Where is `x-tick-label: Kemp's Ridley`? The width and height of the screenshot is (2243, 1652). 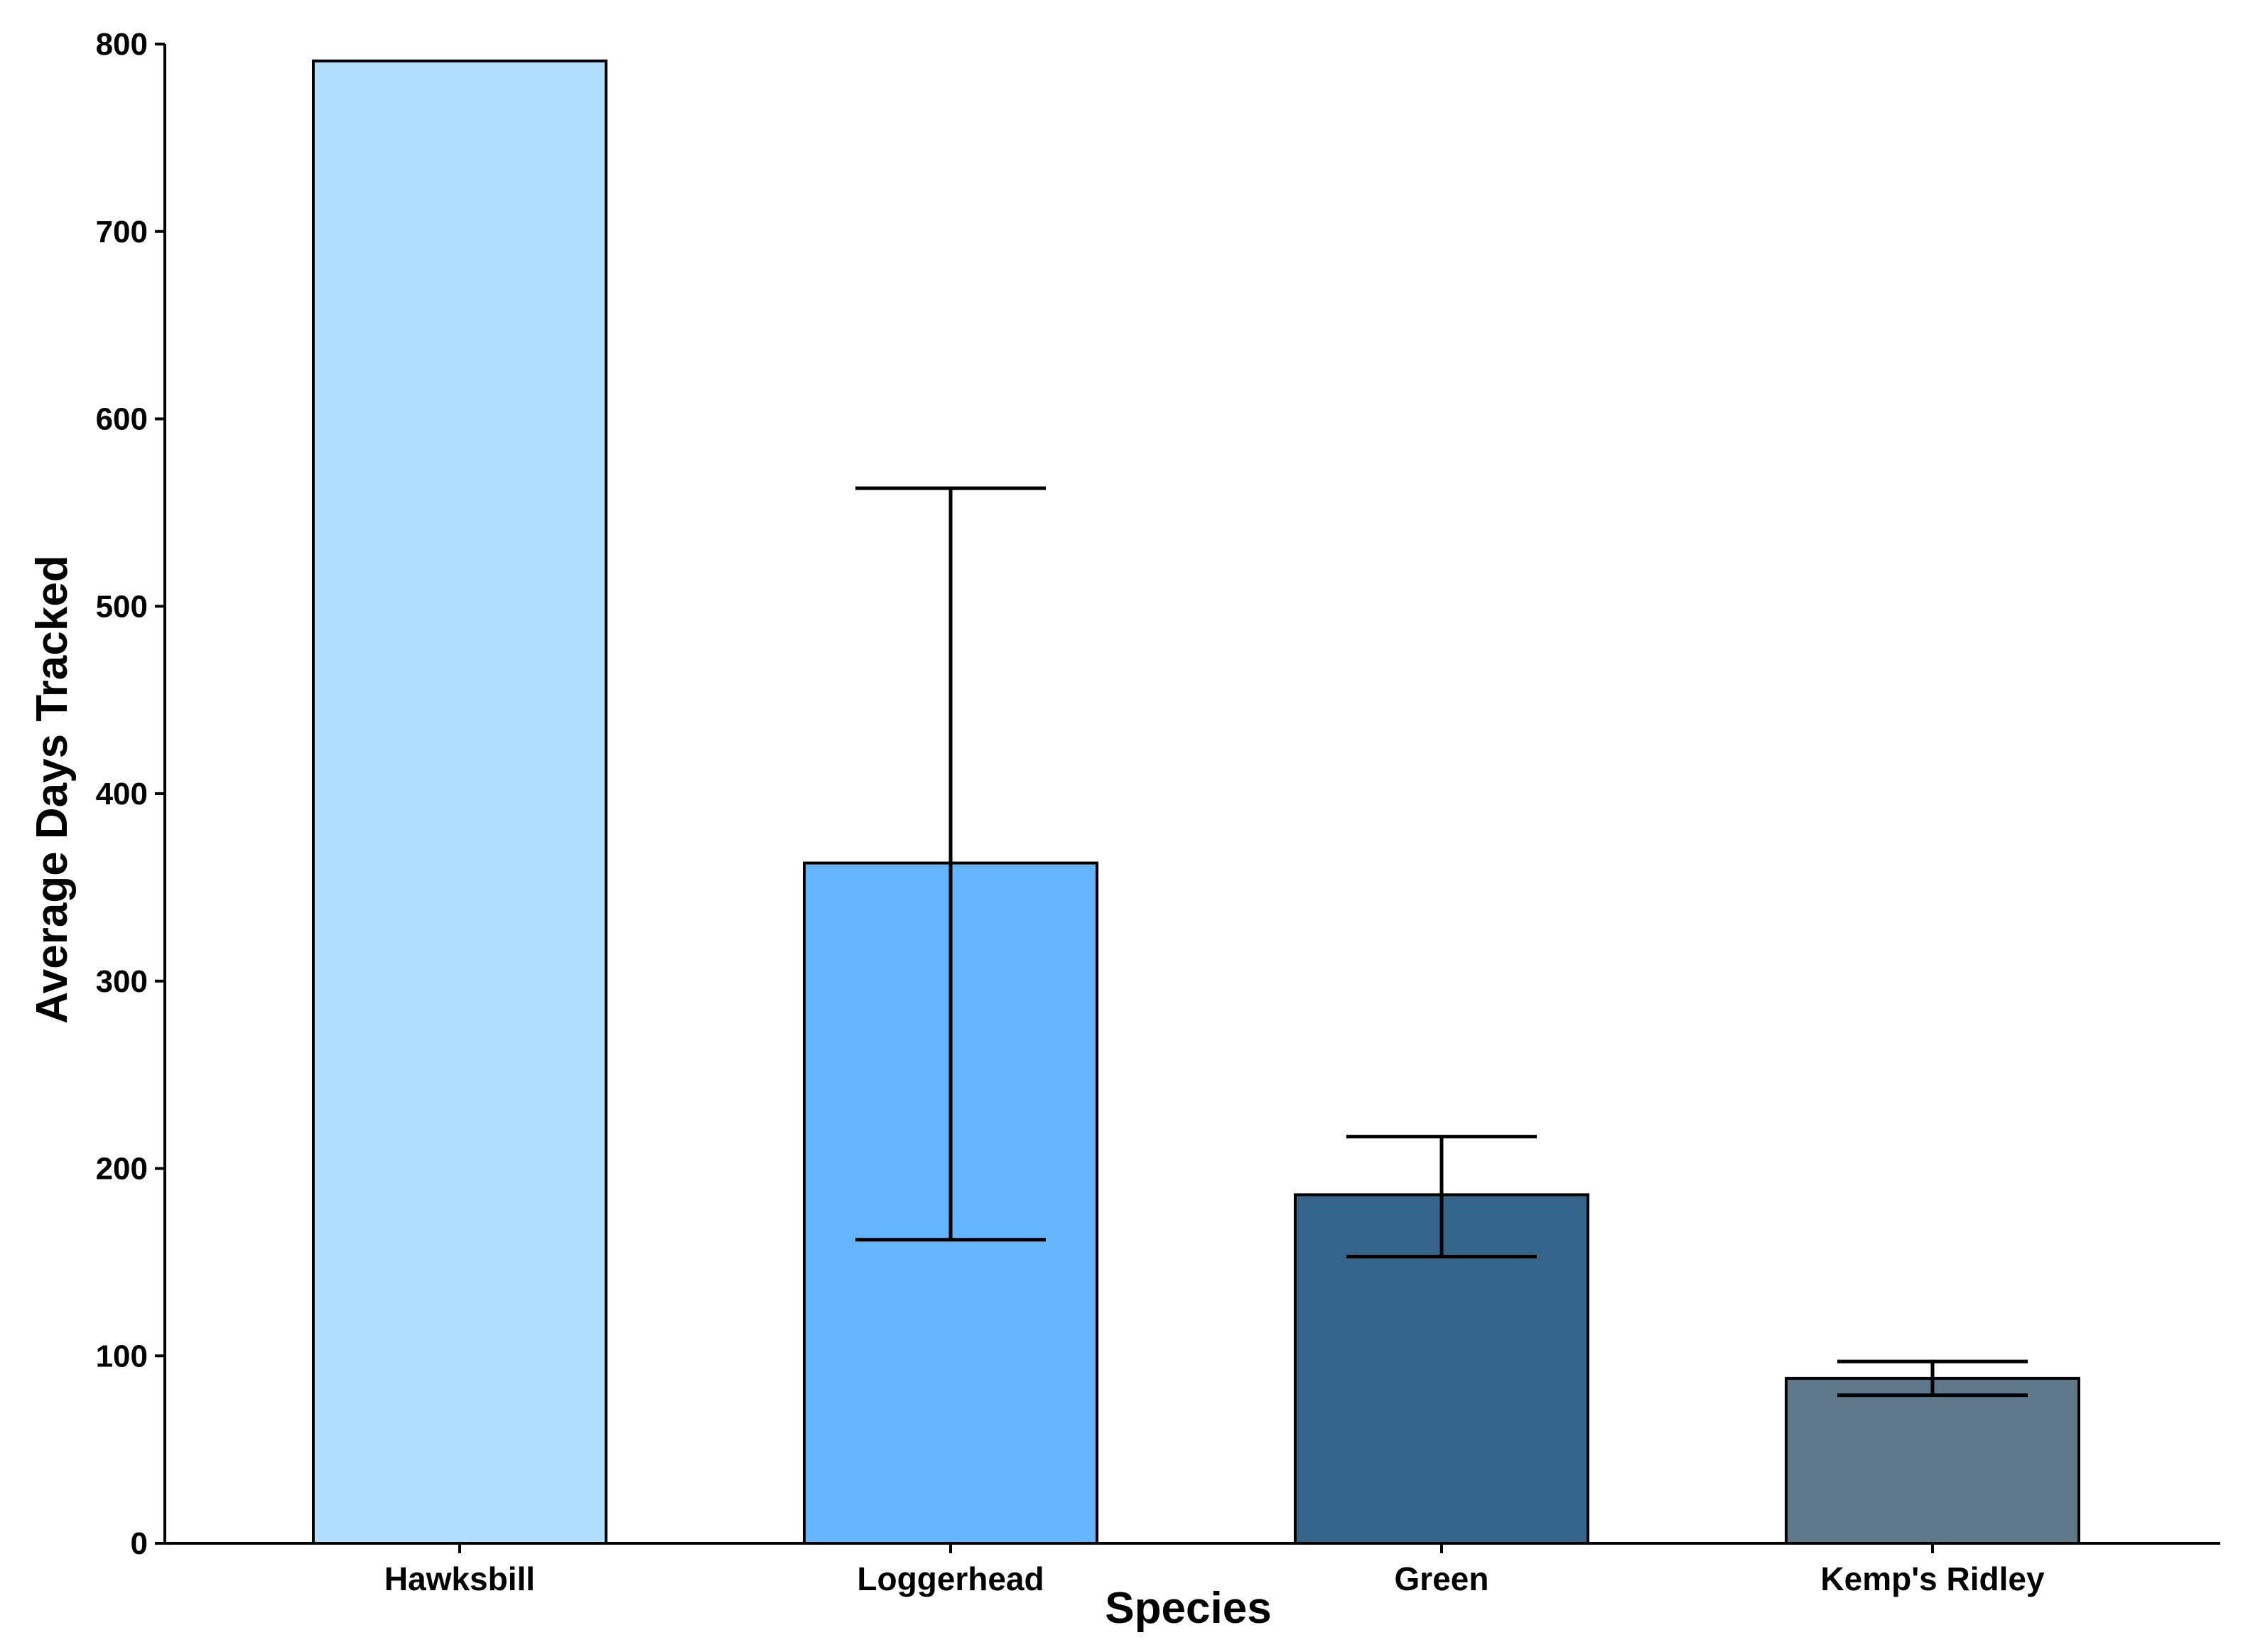 x-tick-label: Kemp's Ridley is located at coordinates (1933, 1579).